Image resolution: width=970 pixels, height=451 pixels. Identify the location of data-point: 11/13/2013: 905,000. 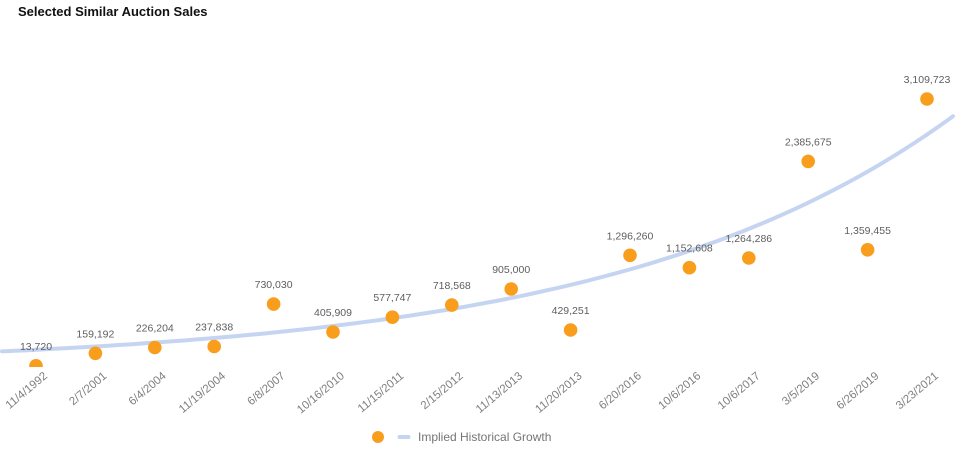
(511, 289).